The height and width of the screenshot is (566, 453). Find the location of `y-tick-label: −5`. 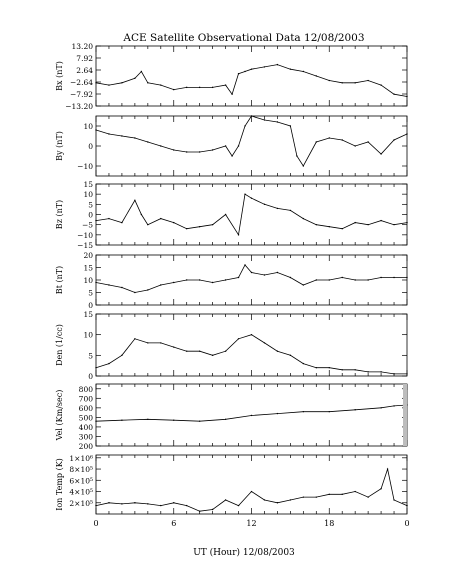

y-tick-label: −5 is located at coordinates (87, 225).